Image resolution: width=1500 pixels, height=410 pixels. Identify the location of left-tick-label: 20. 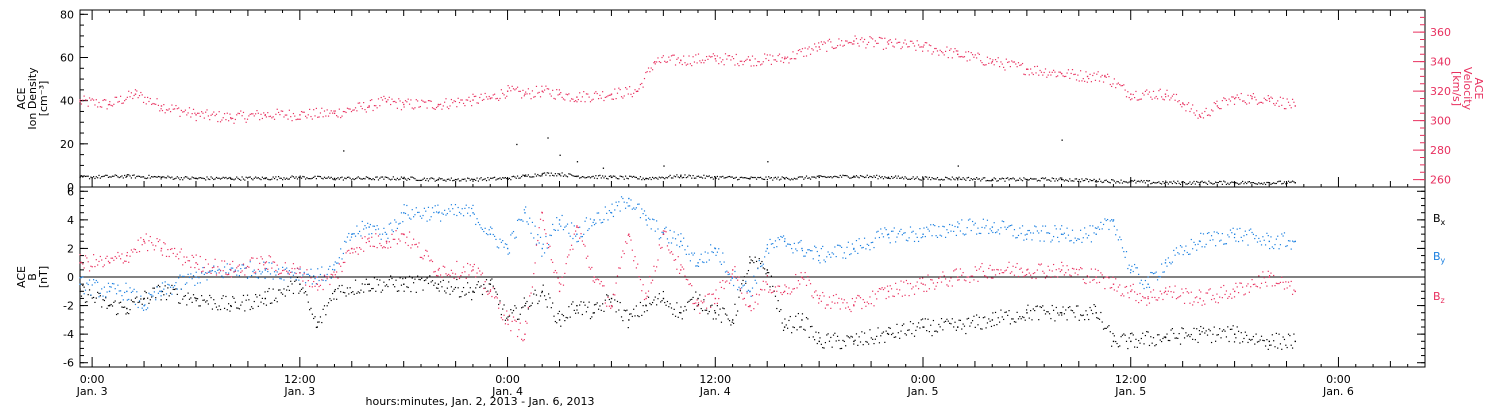
(67, 144).